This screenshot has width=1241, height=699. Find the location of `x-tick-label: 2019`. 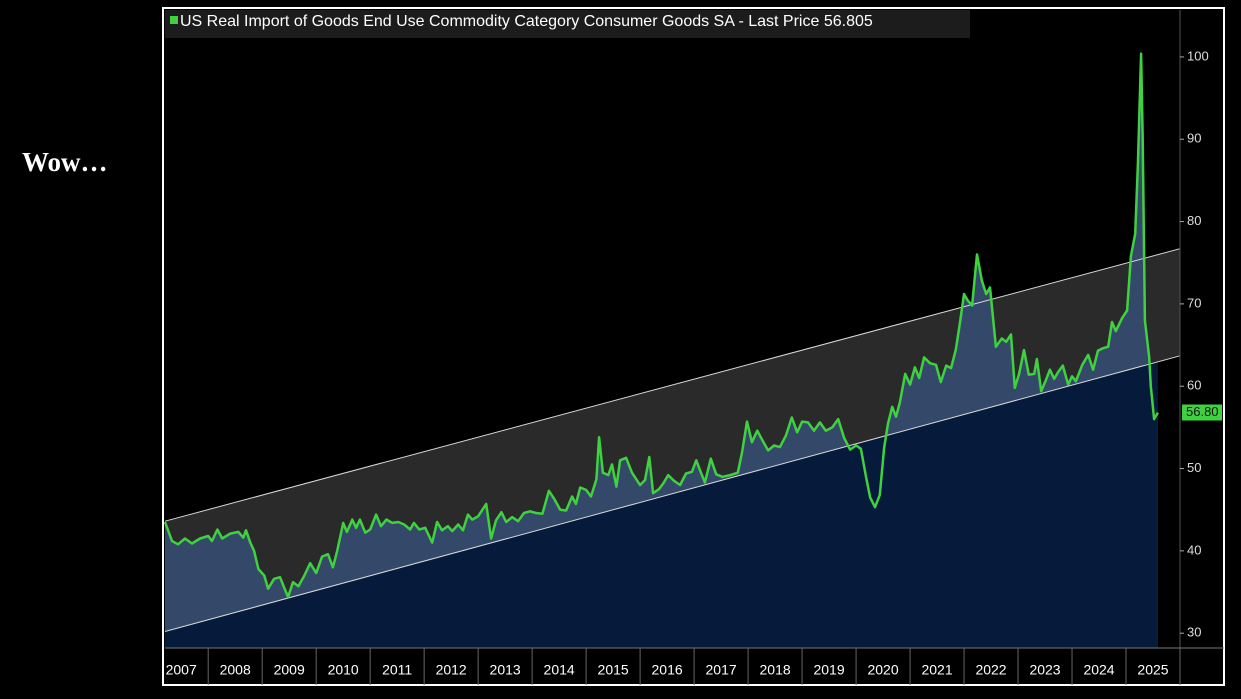

x-tick-label: 2019 is located at coordinates (828, 670).